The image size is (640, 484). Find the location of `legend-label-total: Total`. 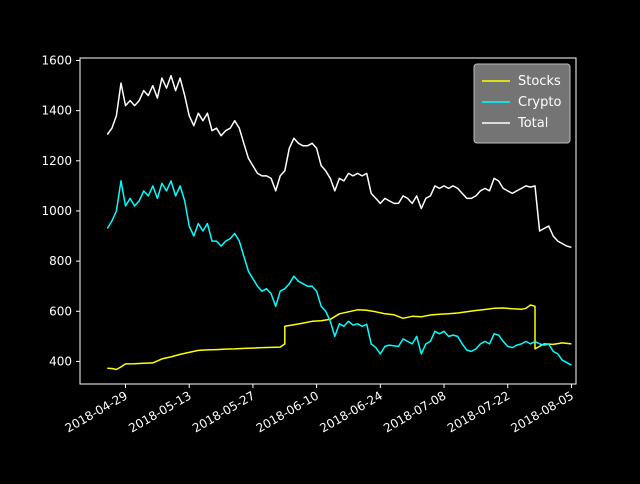

legend-label-total: Total is located at coordinates (532, 123).